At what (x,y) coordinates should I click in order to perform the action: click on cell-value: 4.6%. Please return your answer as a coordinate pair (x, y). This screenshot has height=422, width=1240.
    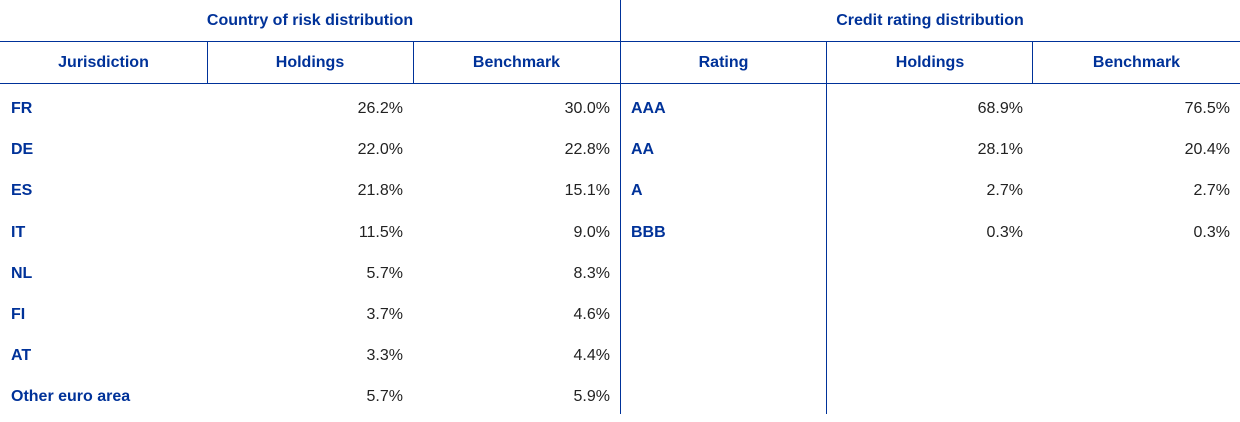
    Looking at the image, I should click on (591, 314).